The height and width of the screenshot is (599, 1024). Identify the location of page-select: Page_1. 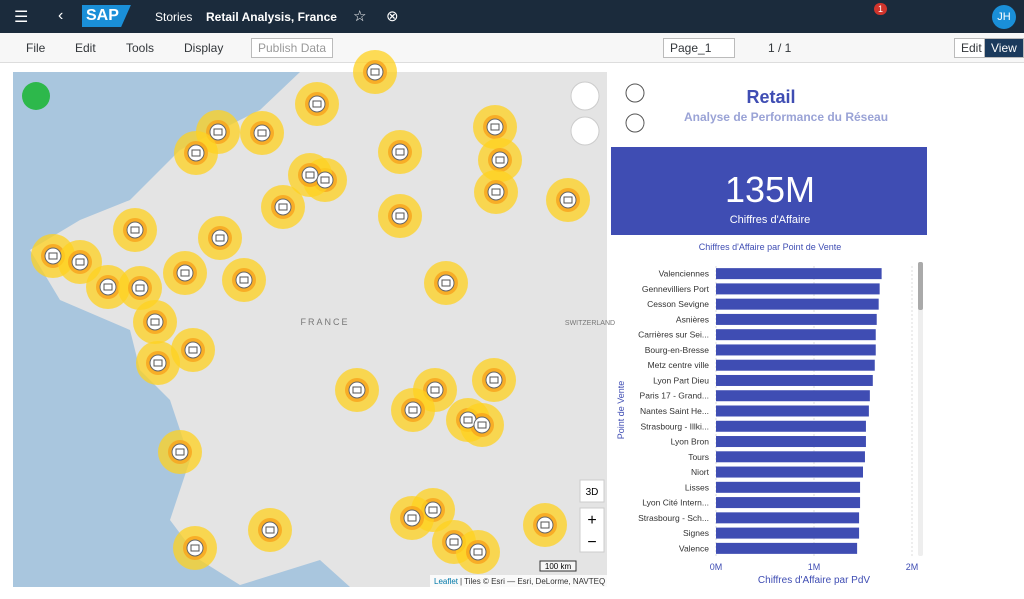
(699, 48).